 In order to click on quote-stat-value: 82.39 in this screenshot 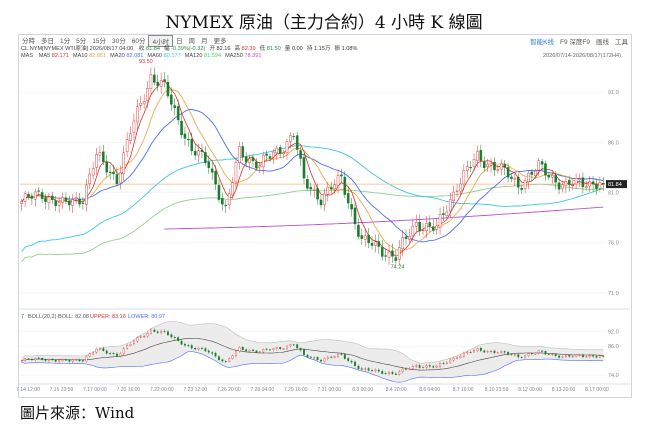, I will do `click(248, 49)`.